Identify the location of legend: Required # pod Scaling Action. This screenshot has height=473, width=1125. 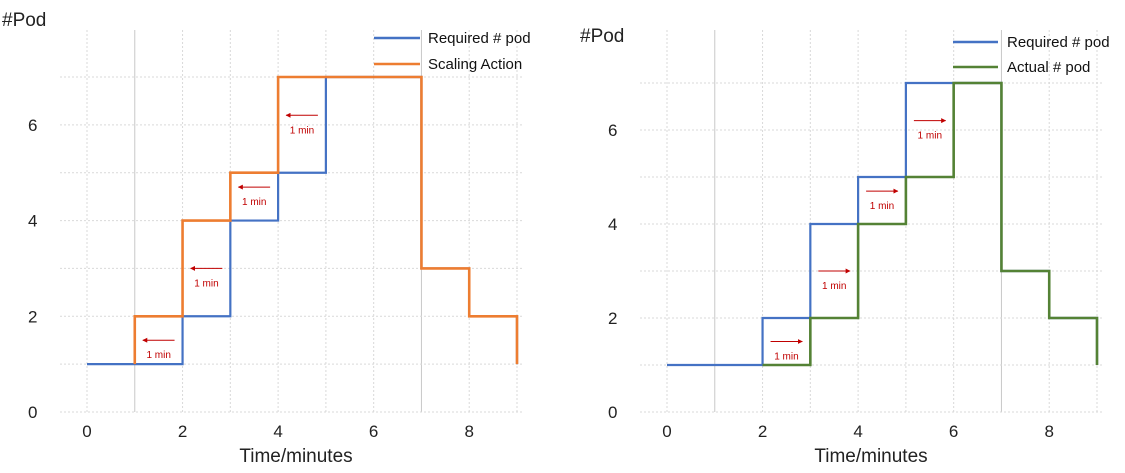
(452, 51).